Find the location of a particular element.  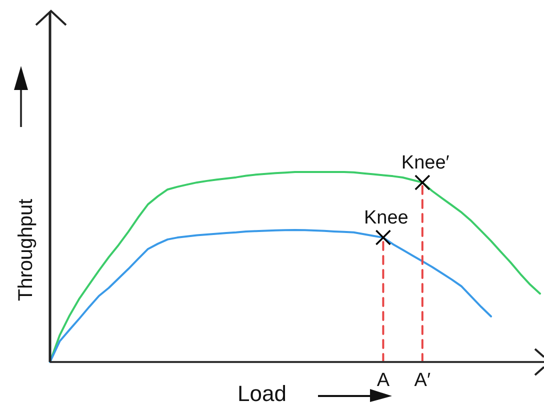

x-tick-label: A′ is located at coordinates (422, 380).